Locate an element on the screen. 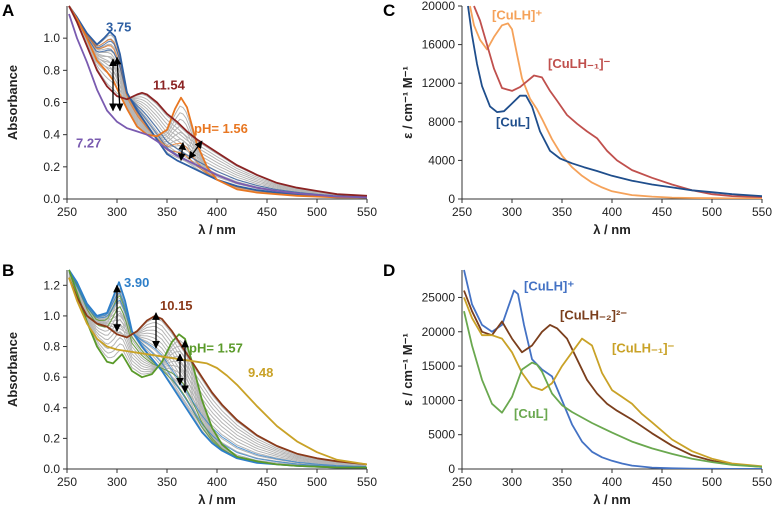 The image size is (775, 513). panel-label-d: D is located at coordinates (389, 270).